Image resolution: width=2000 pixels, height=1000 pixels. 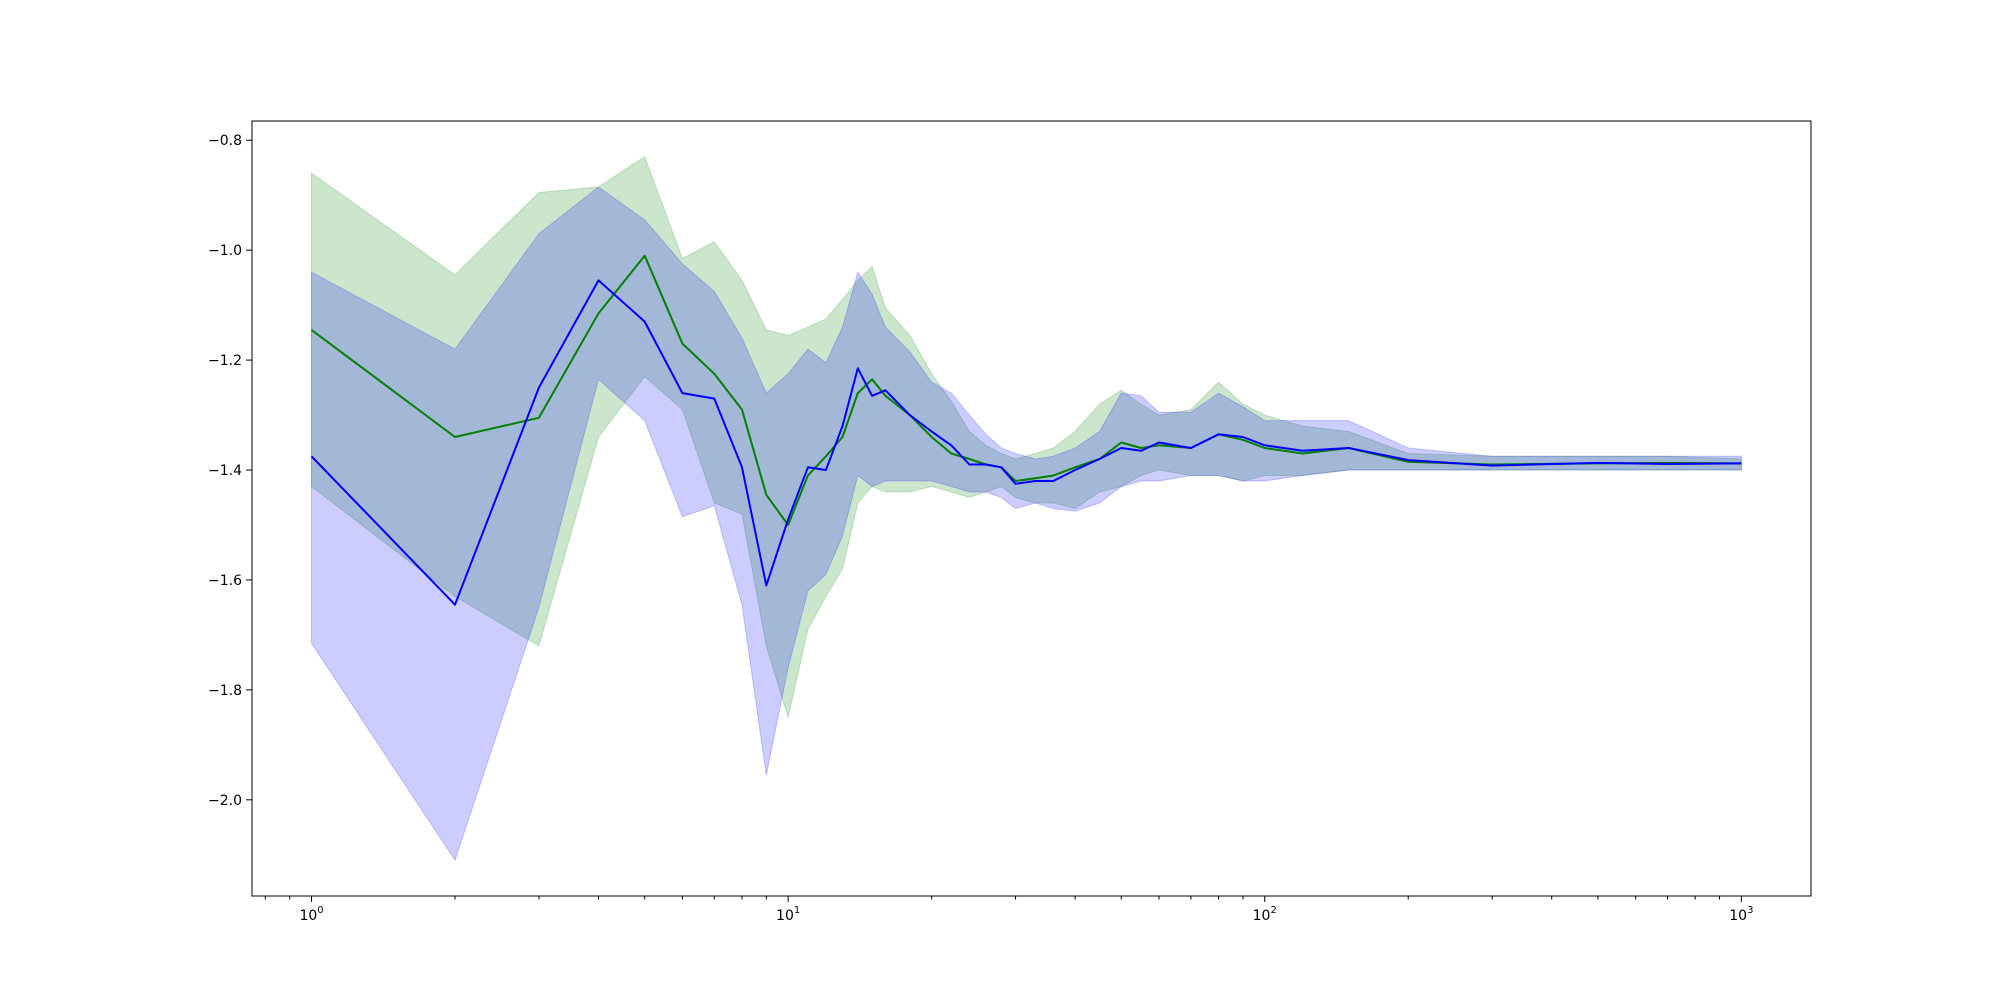 I want to click on y-tick-label: −2.0, so click(x=225, y=801).